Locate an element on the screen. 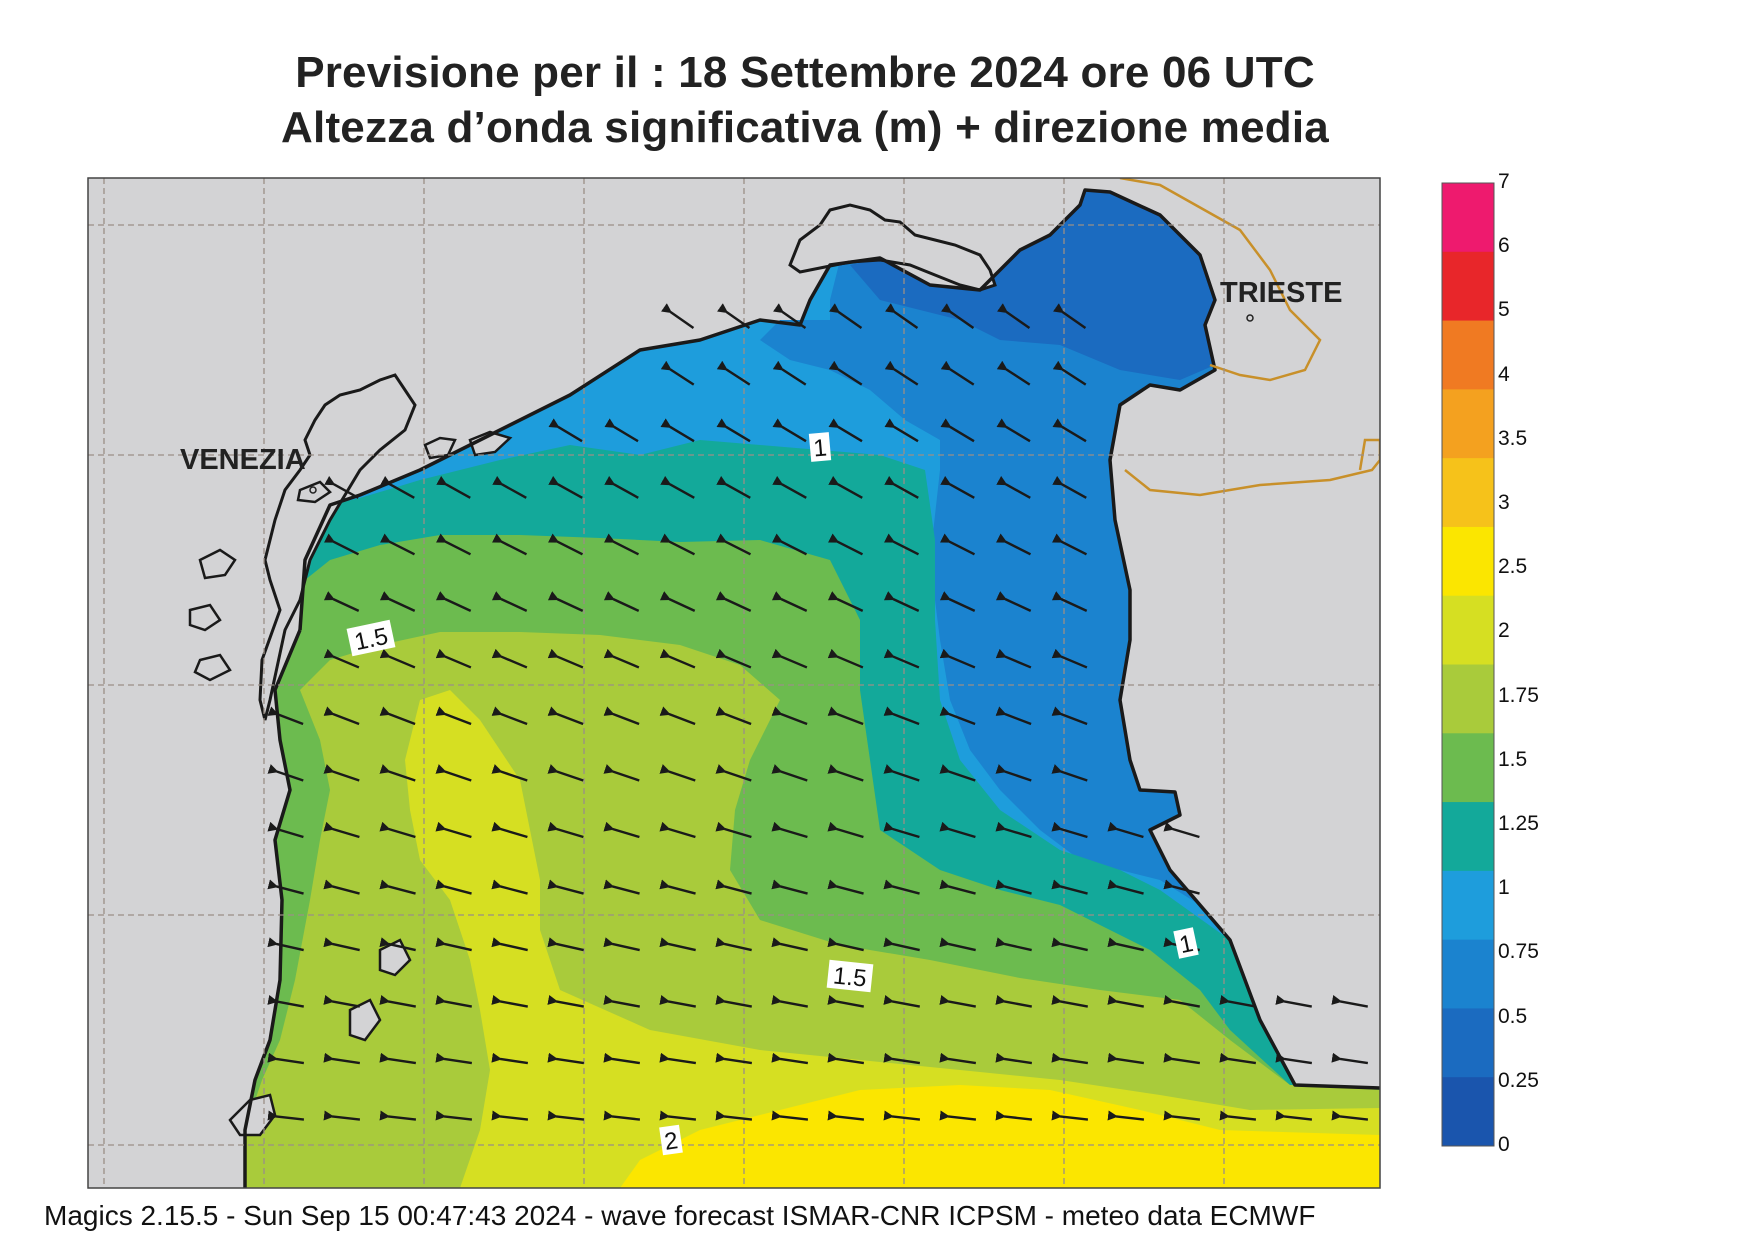  venice-land is located at coordinates (337, 547).